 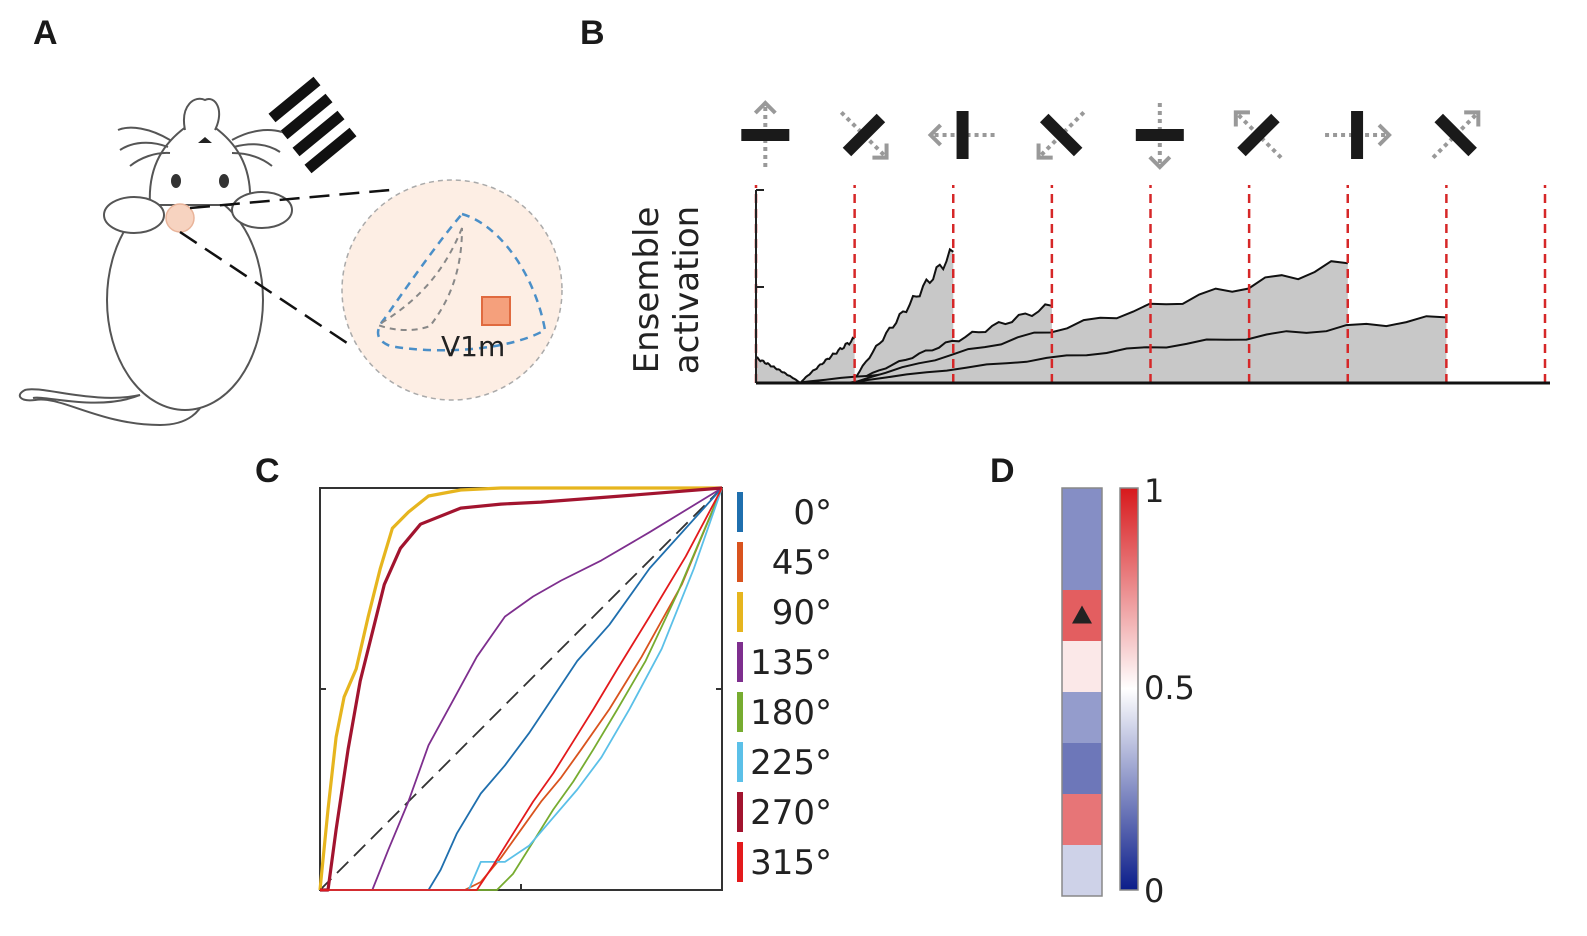 I want to click on region-label: V1m, so click(x=473, y=346).